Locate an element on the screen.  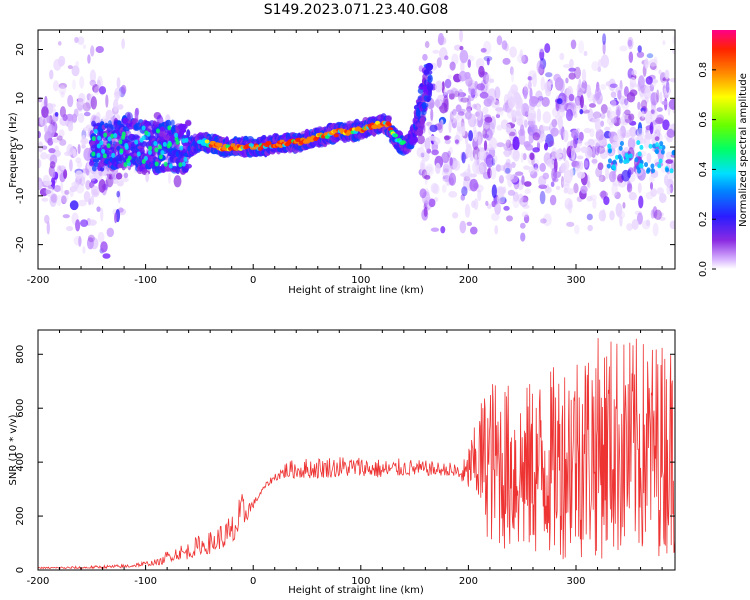
snr-x-tick-label: 0 is located at coordinates (253, 581).